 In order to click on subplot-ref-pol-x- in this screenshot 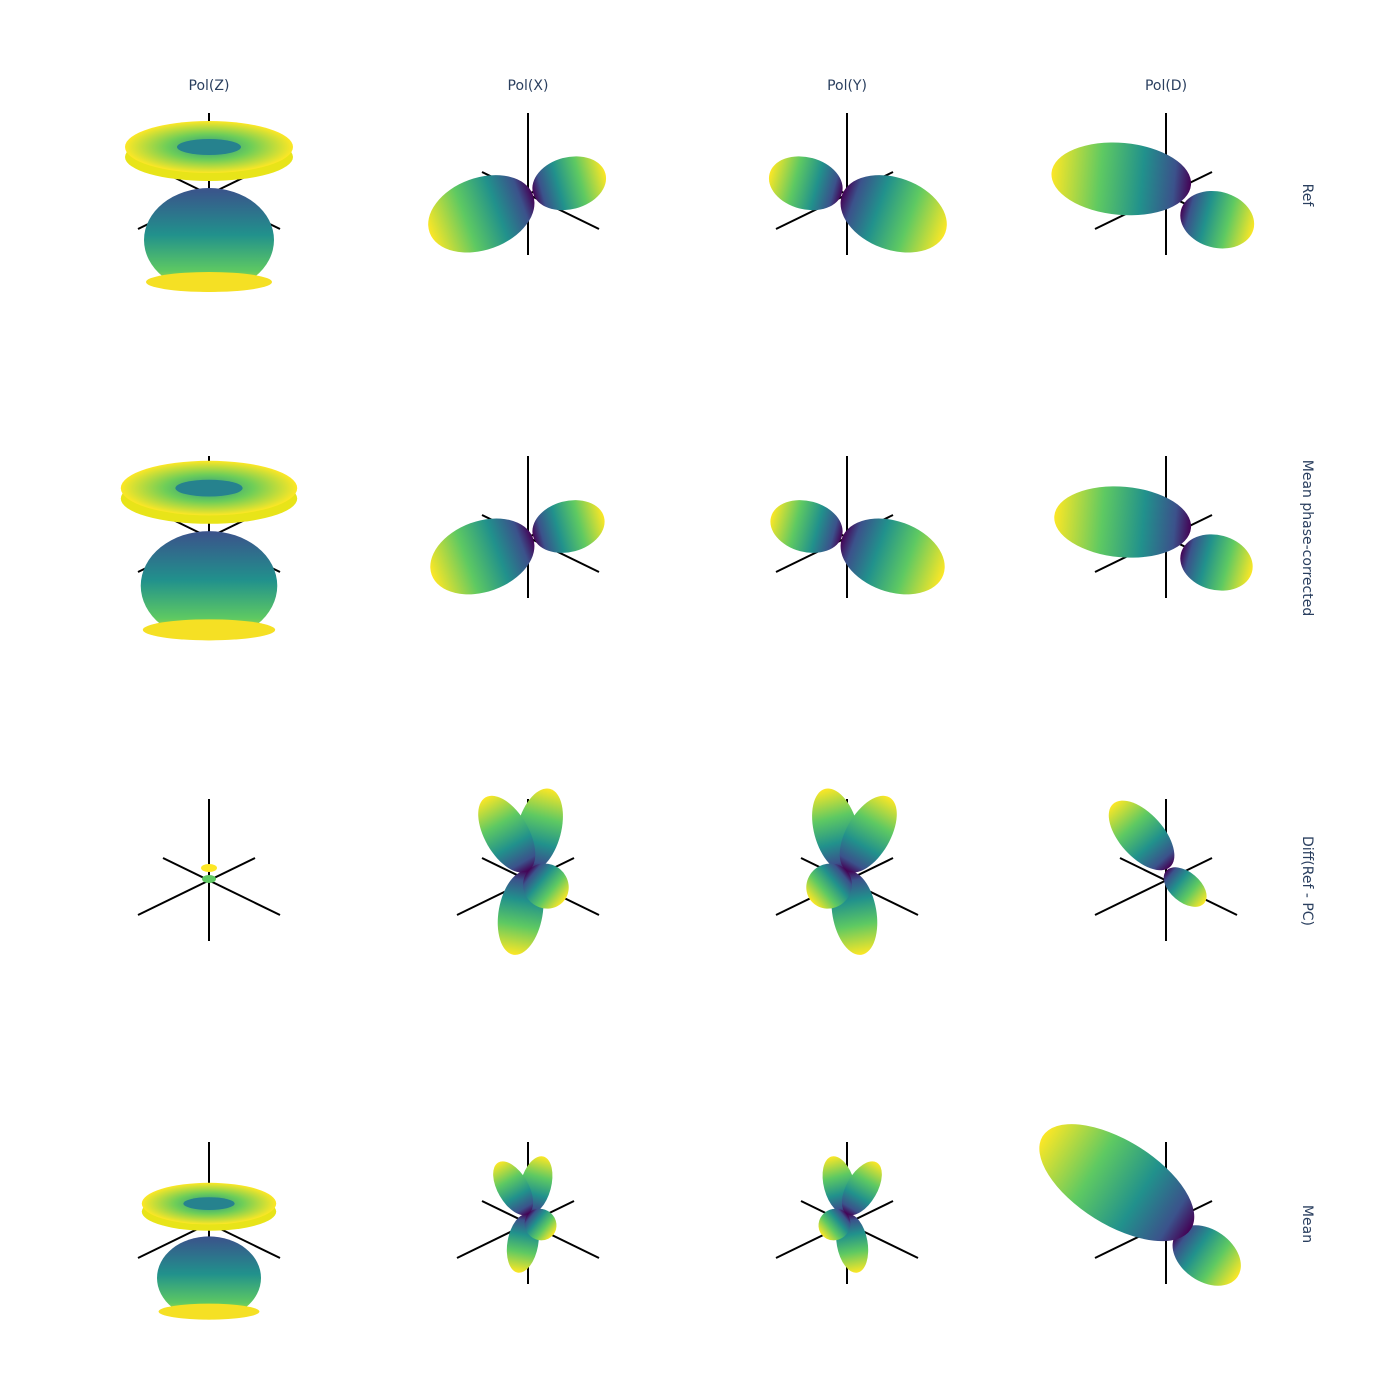, I will do `click(517, 184)`.